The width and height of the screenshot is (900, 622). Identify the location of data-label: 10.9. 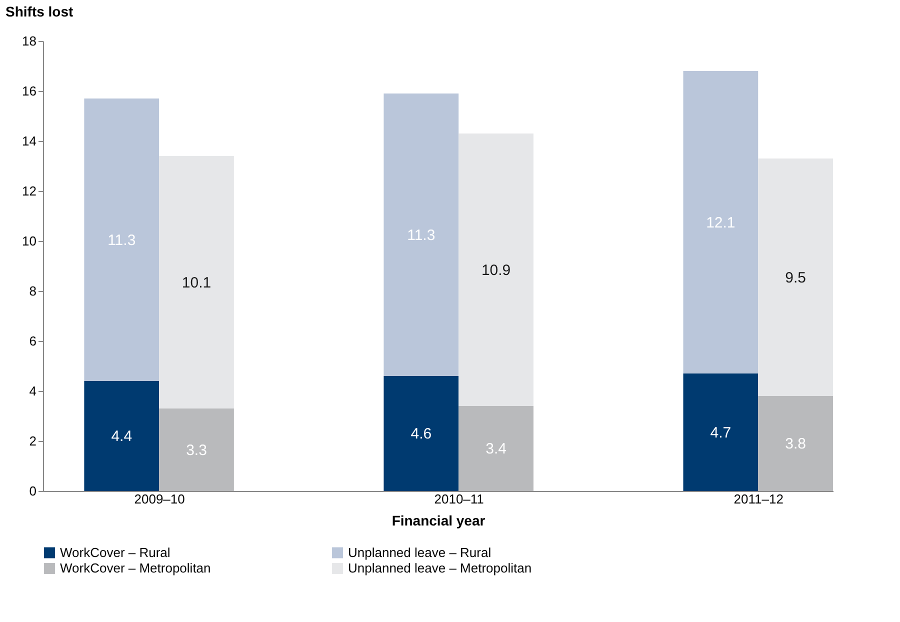
(496, 270).